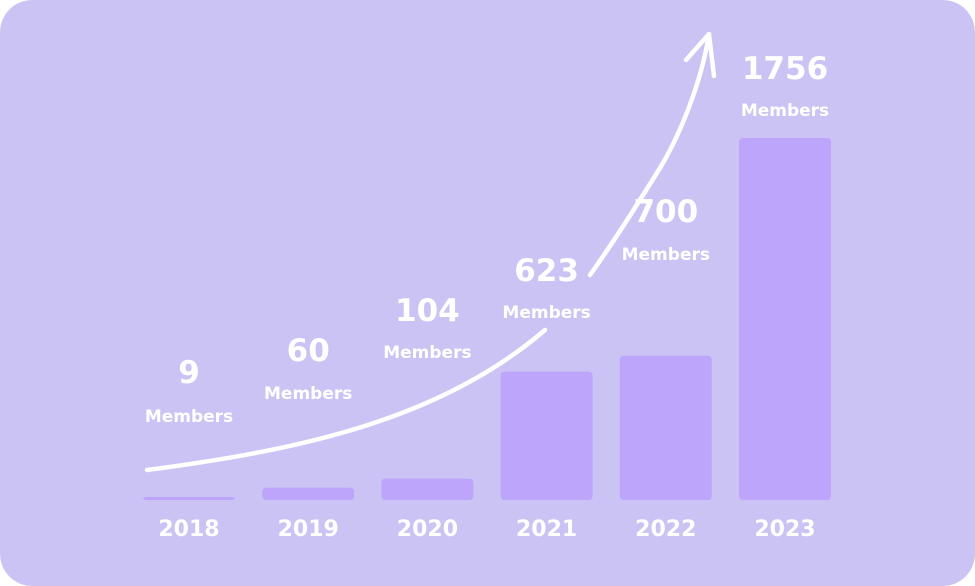 The width and height of the screenshot is (975, 586). I want to click on x-tick-label-2019: 2019, so click(308, 529).